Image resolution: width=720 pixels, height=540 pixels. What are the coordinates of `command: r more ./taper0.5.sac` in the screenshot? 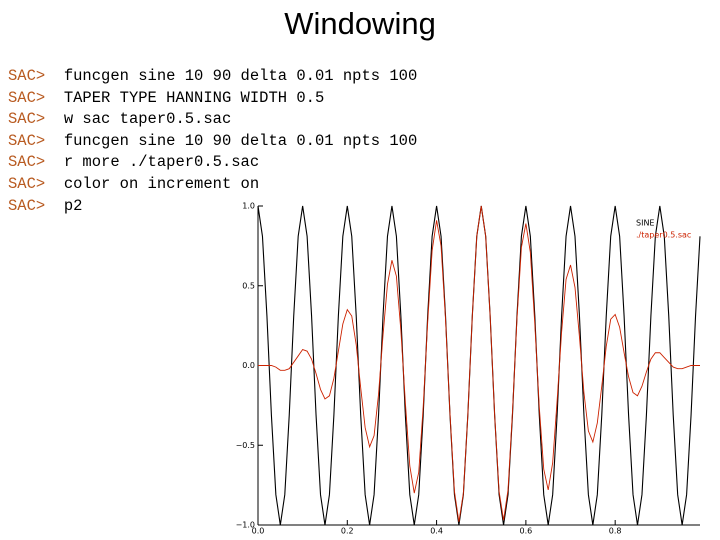 It's located at (161, 162).